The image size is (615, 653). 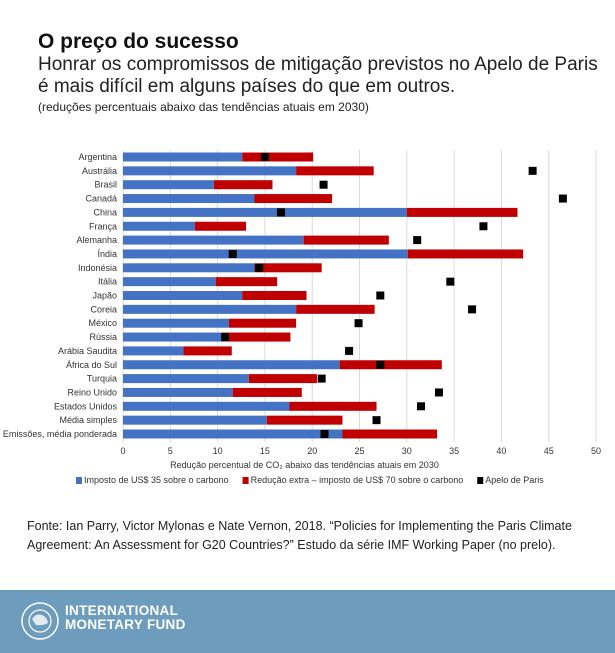 What do you see at coordinates (307, 621) in the screenshot?
I see `footer: INTERNATIONAL MONETARY FUND` at bounding box center [307, 621].